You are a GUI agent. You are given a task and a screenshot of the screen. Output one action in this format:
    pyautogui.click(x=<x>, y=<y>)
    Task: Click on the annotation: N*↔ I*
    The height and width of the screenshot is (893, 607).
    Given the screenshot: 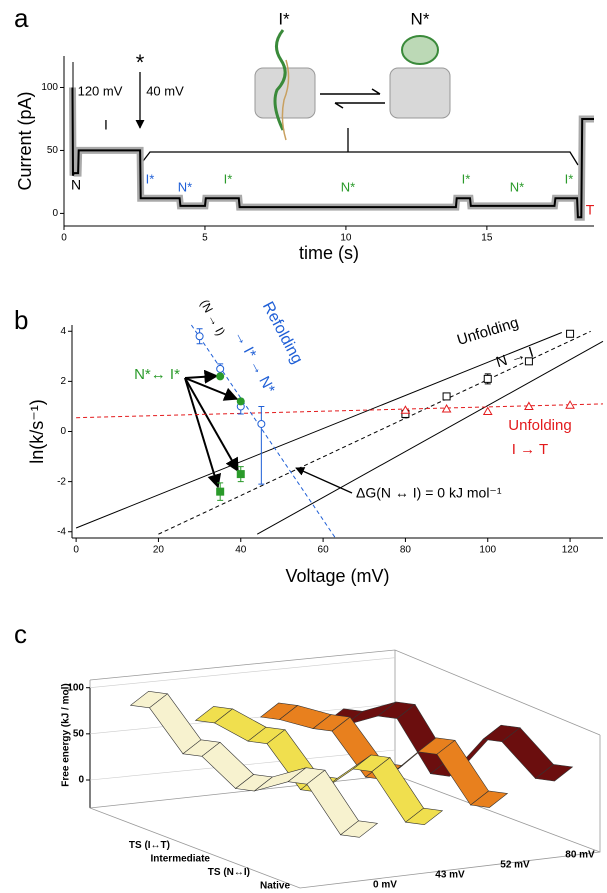 What is the action you would take?
    pyautogui.click(x=157, y=374)
    